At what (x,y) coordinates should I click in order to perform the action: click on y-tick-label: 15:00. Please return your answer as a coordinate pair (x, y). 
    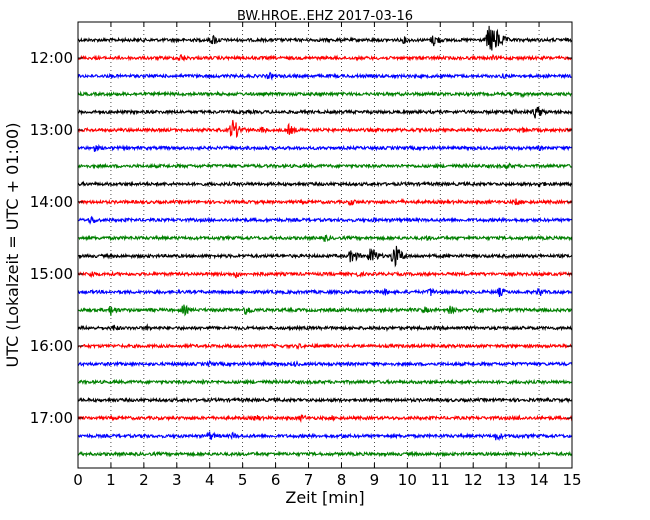
    Looking at the image, I should click on (51, 274).